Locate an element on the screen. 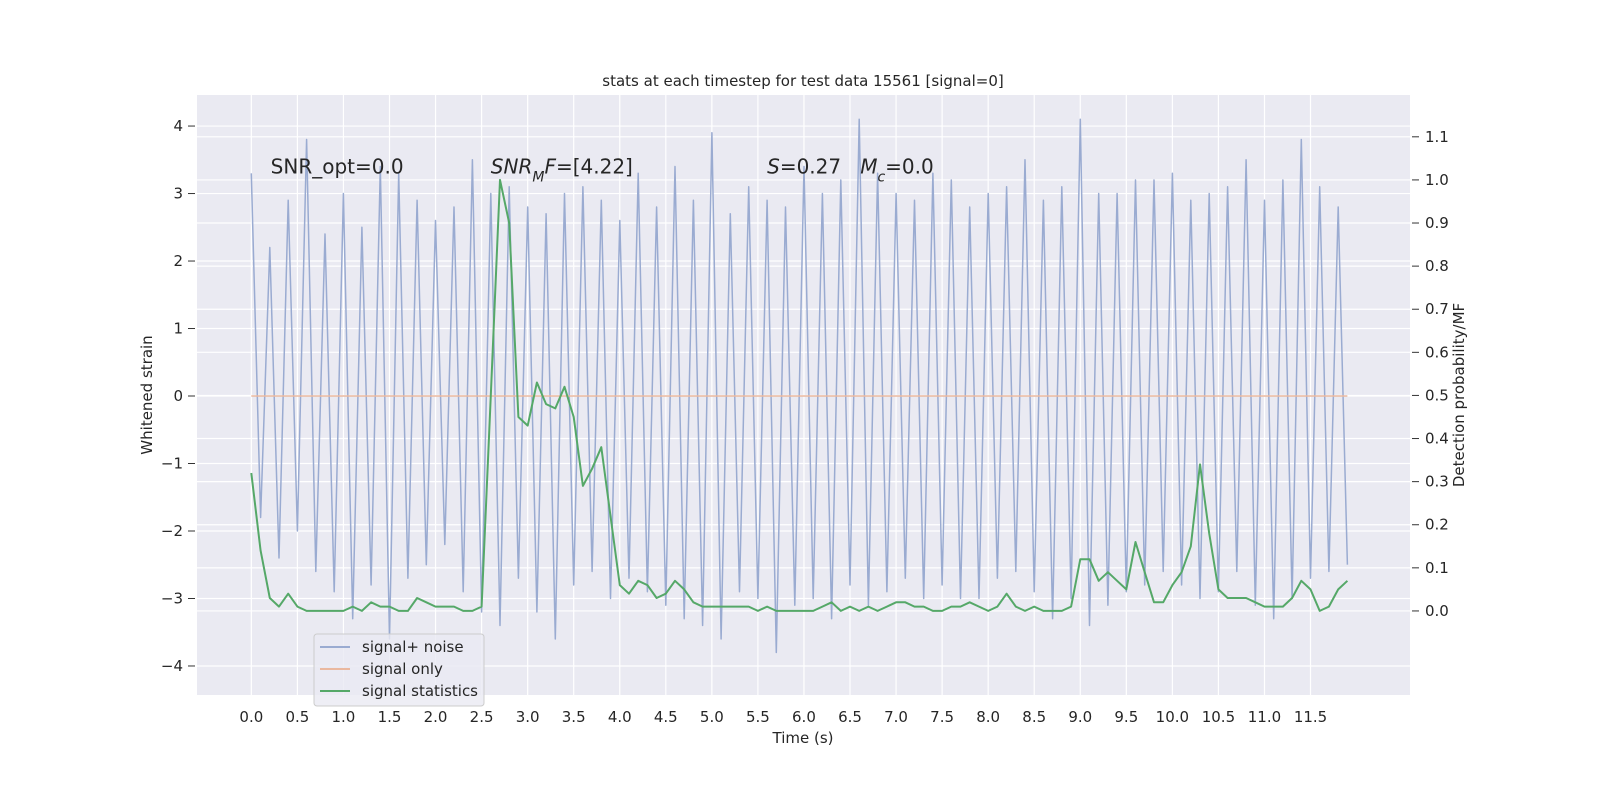 The image size is (1600, 804). legend-box is located at coordinates (399, 670).